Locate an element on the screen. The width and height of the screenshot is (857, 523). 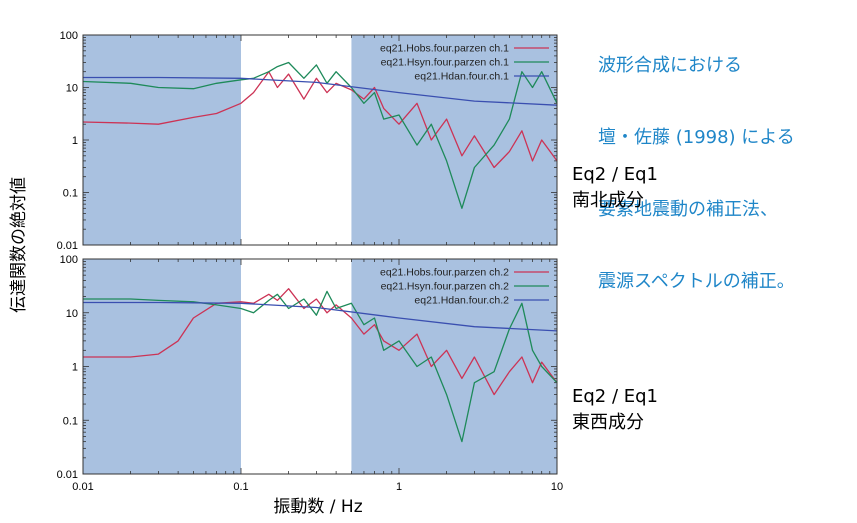
side-label-bottom-ratio: Eq2 / Eq1 is located at coordinates (615, 396).